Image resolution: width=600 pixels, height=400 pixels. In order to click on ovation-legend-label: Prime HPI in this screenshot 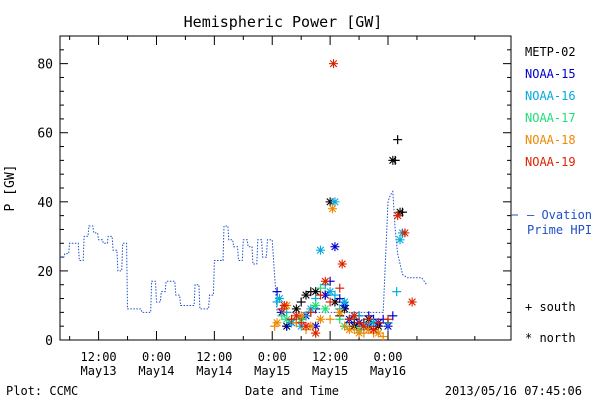, I will do `click(559, 230)`.